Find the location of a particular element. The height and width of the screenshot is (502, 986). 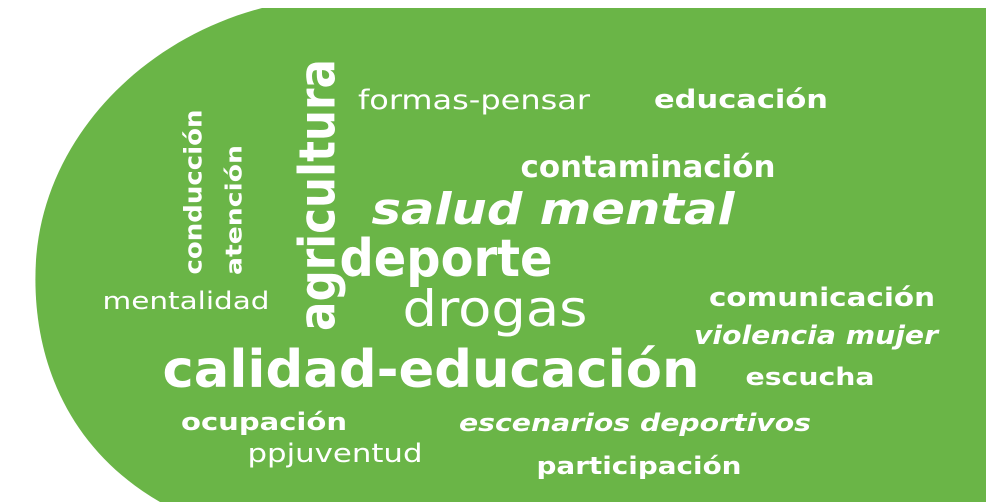

word: ppjuventud is located at coordinates (335, 454).